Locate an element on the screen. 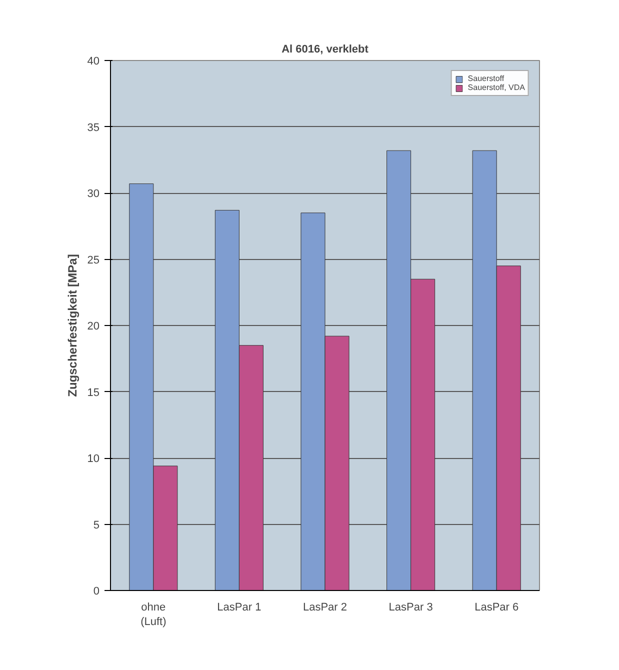  y-tick-label: 40 is located at coordinates (93, 62).